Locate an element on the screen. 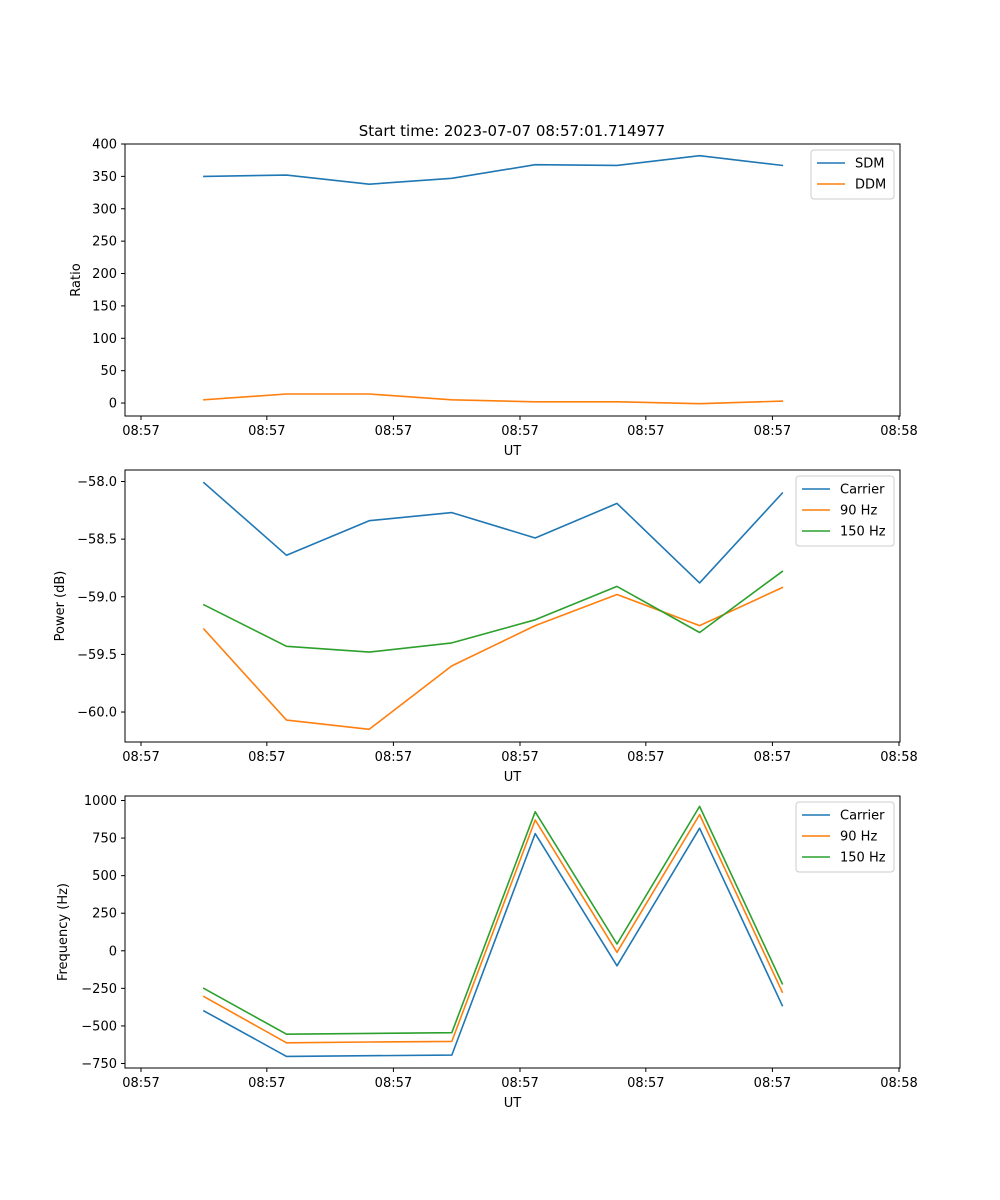 Image resolution: width=1000 pixels, height=1200 pixels. chart-3-legend-label: 150 Hz is located at coordinates (863, 858).